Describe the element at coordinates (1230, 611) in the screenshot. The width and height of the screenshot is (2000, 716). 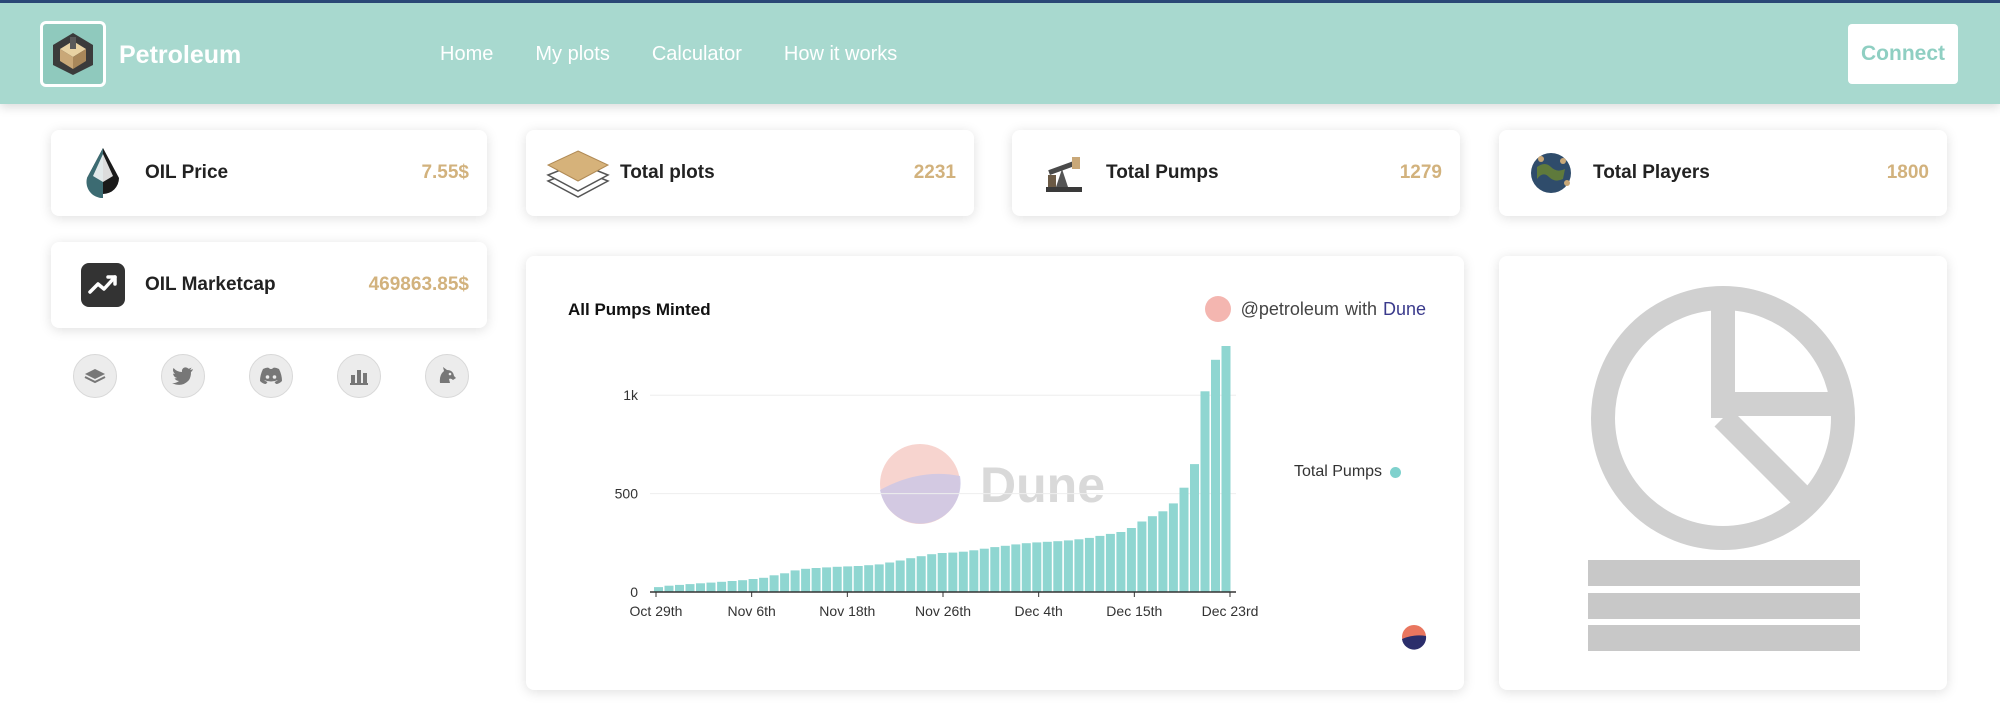
I see `x-tick-label: Dec 23rd` at that location.